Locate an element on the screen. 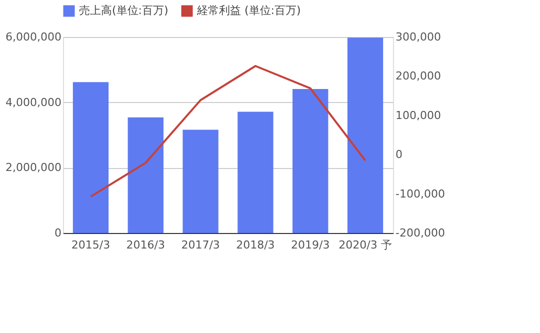 This screenshot has width=540, height=333. y-tick-label: 0 is located at coordinates (58, 233).